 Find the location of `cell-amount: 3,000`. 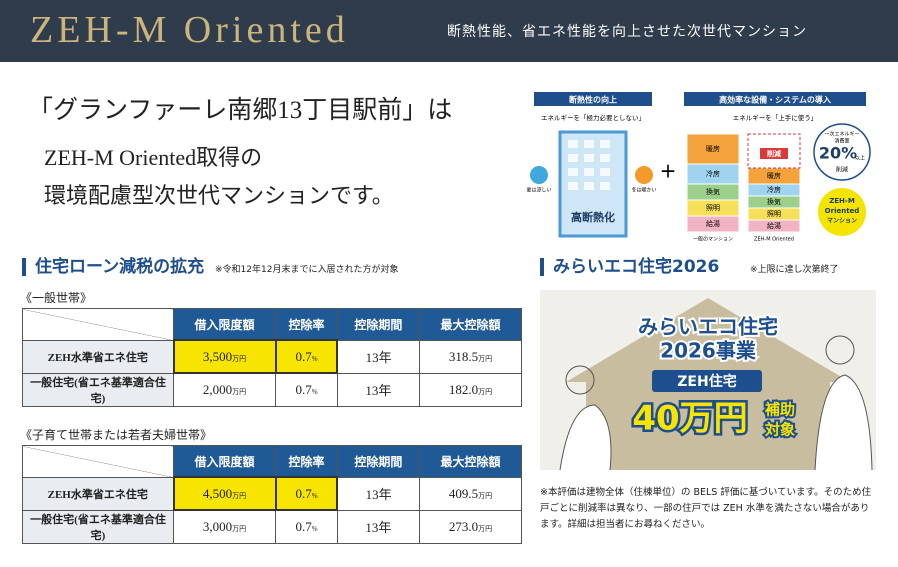

cell-amount: 3,000 is located at coordinates (217, 526).